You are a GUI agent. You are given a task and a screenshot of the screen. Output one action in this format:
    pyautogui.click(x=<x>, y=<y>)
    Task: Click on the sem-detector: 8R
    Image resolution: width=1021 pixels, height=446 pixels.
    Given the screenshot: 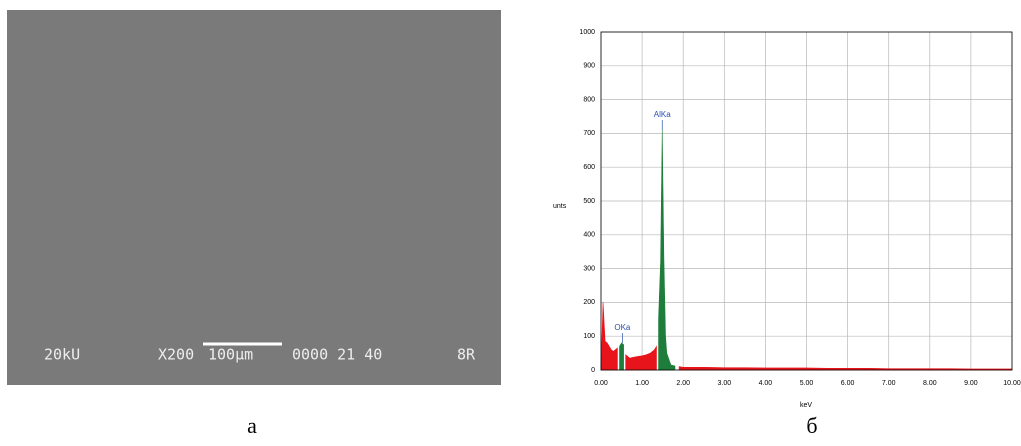 What is the action you would take?
    pyautogui.click(x=466, y=355)
    